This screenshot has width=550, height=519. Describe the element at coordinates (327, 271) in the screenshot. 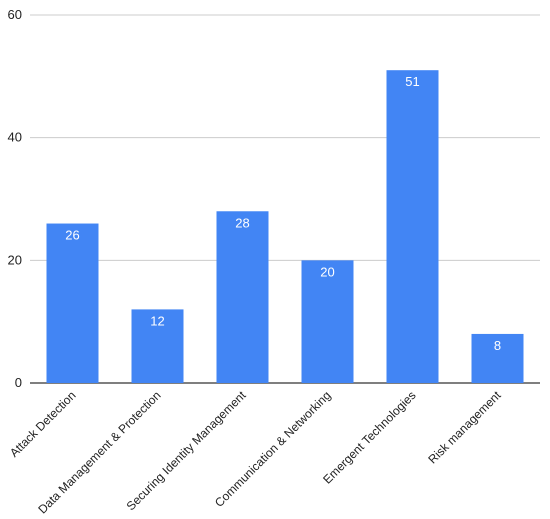

I see `data-label: 20` at that location.